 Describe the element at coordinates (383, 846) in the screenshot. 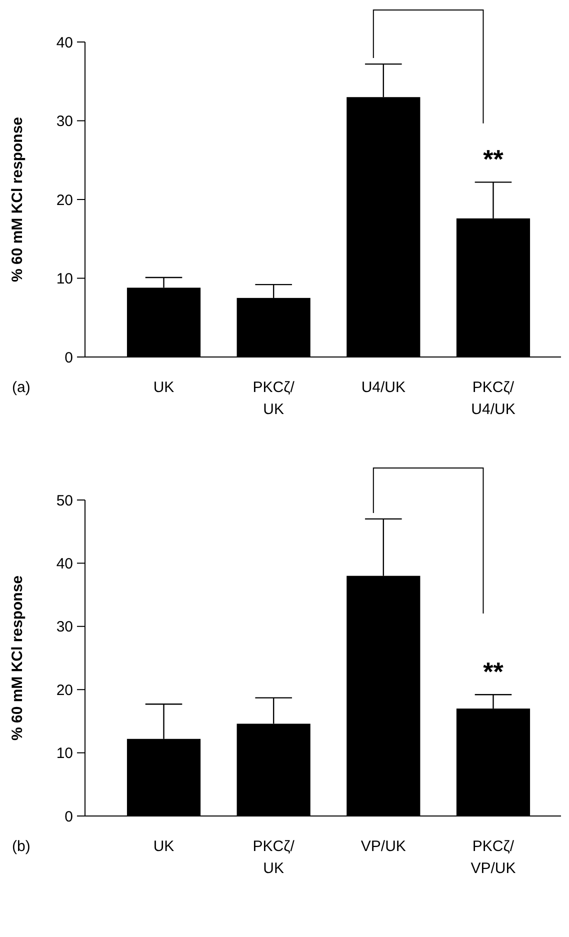

I see `x-tick-label: VP/UK` at that location.